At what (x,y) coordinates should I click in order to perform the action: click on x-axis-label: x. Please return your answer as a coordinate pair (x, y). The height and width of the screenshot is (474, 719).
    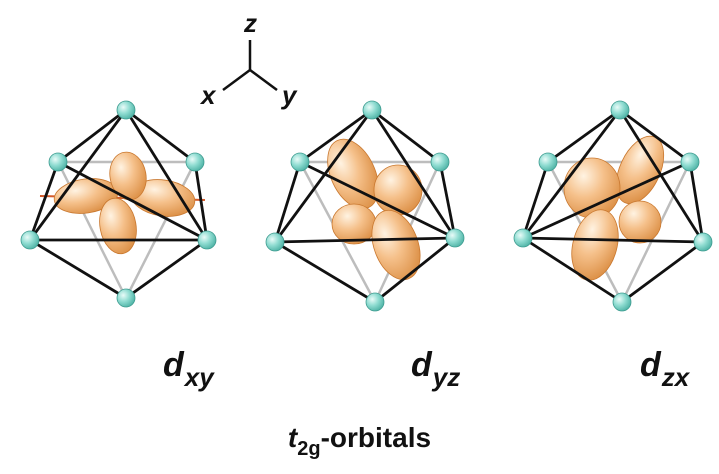
    Looking at the image, I should click on (208, 95).